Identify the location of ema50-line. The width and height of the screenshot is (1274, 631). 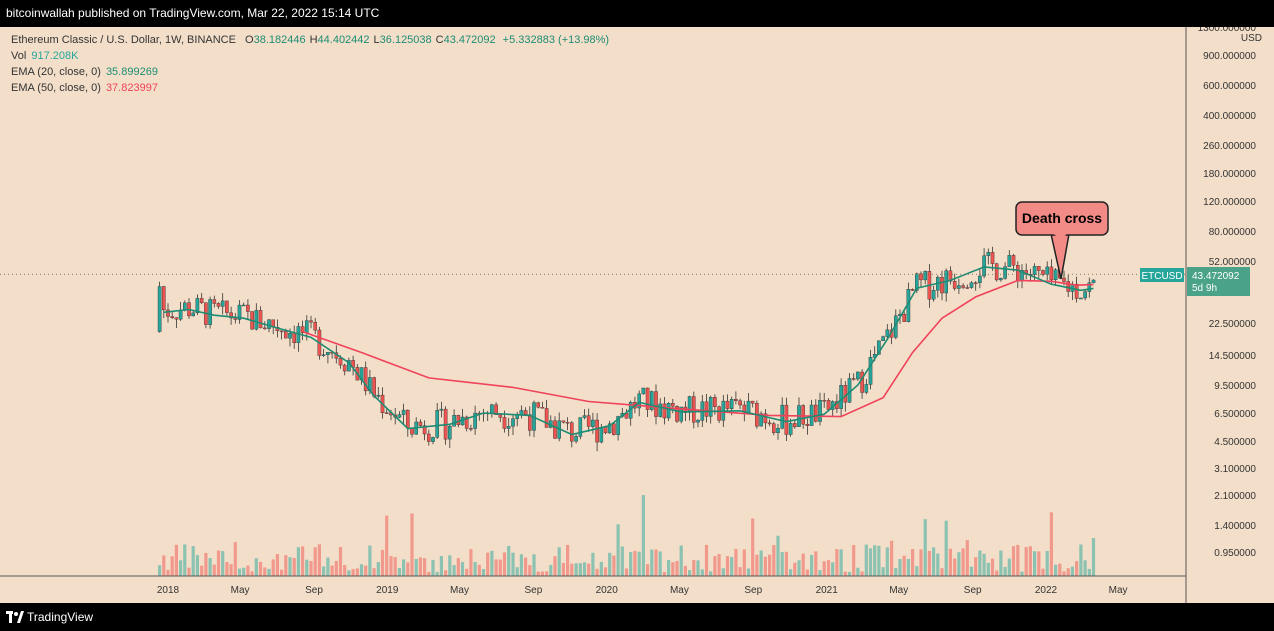
(698, 348).